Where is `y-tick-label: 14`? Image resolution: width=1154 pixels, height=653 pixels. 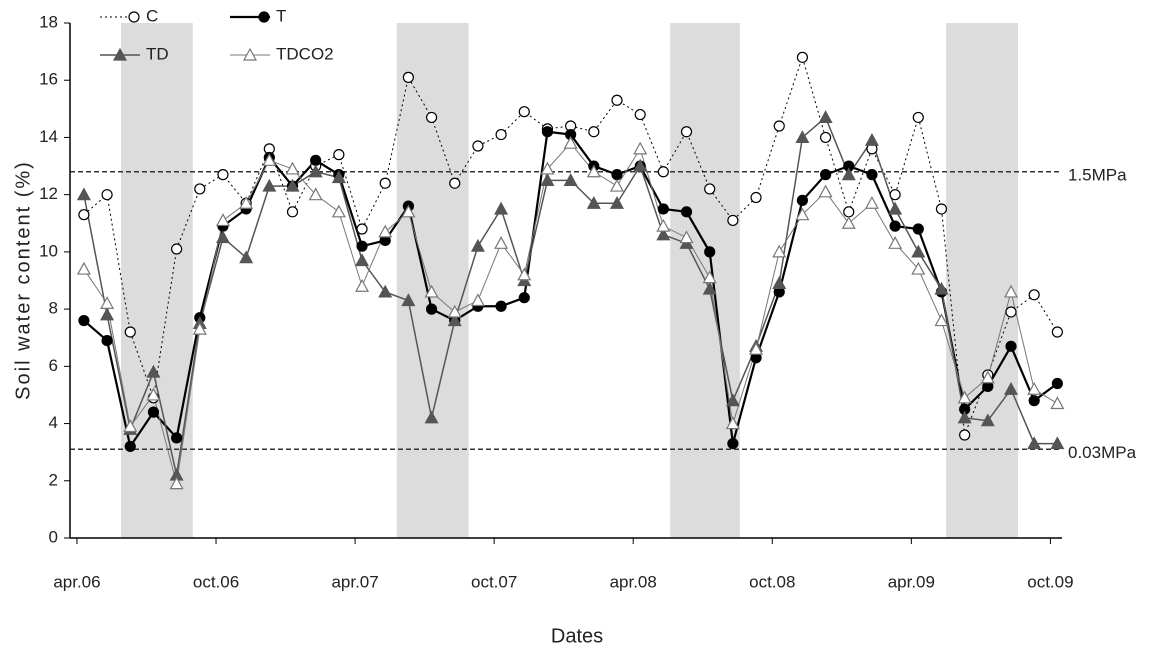
y-tick-label: 14 is located at coordinates (48, 136).